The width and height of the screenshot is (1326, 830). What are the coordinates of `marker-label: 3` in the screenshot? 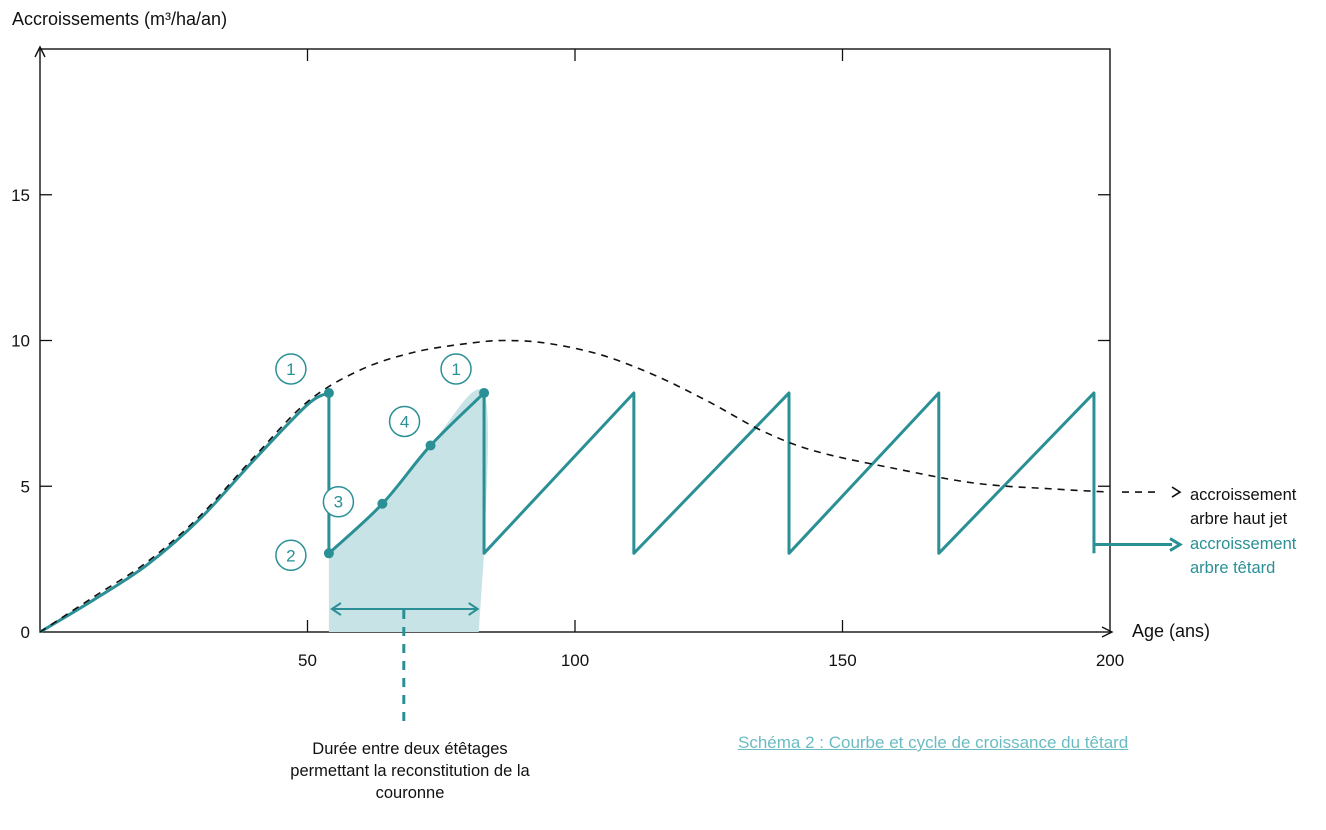 It's located at (338, 502).